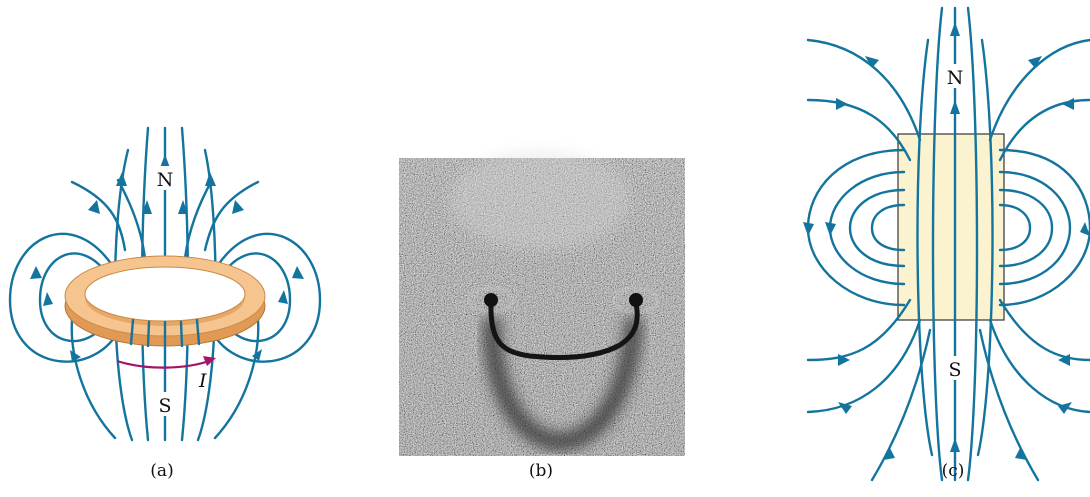  I want to click on panel-a-caption: (a), so click(161, 471).